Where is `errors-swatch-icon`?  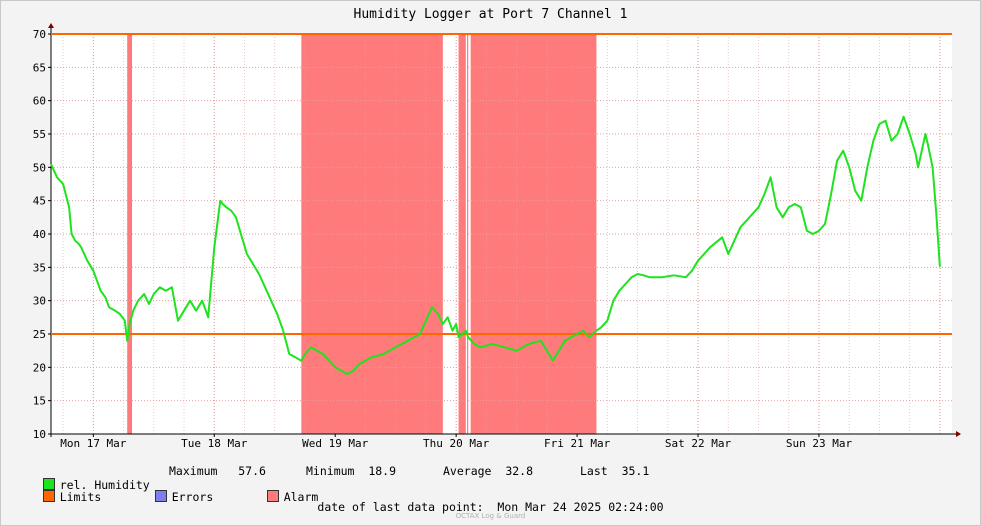 errors-swatch-icon is located at coordinates (160, 496).